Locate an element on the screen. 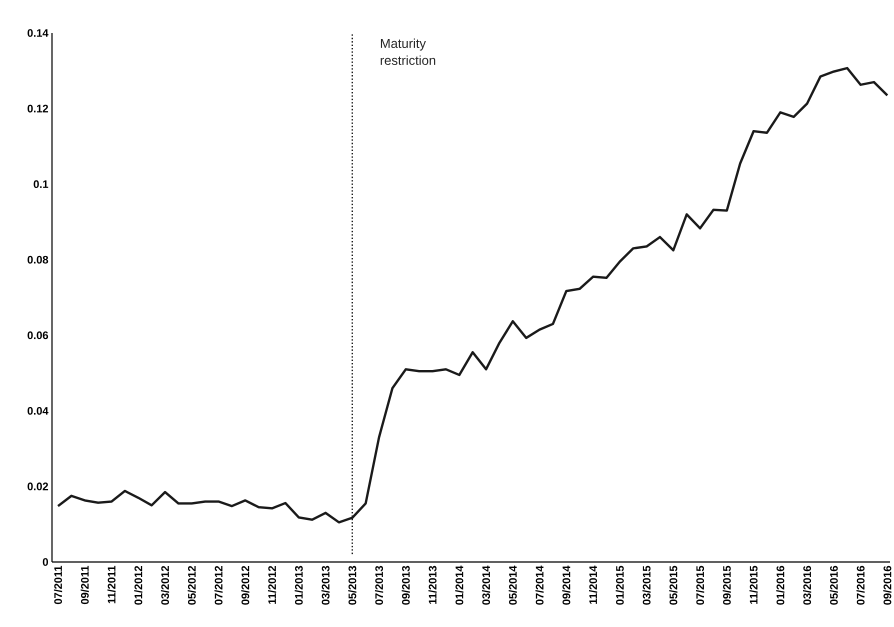 This screenshot has height=627, width=894. x-tick-label: 05/2014 is located at coordinates (512, 585).